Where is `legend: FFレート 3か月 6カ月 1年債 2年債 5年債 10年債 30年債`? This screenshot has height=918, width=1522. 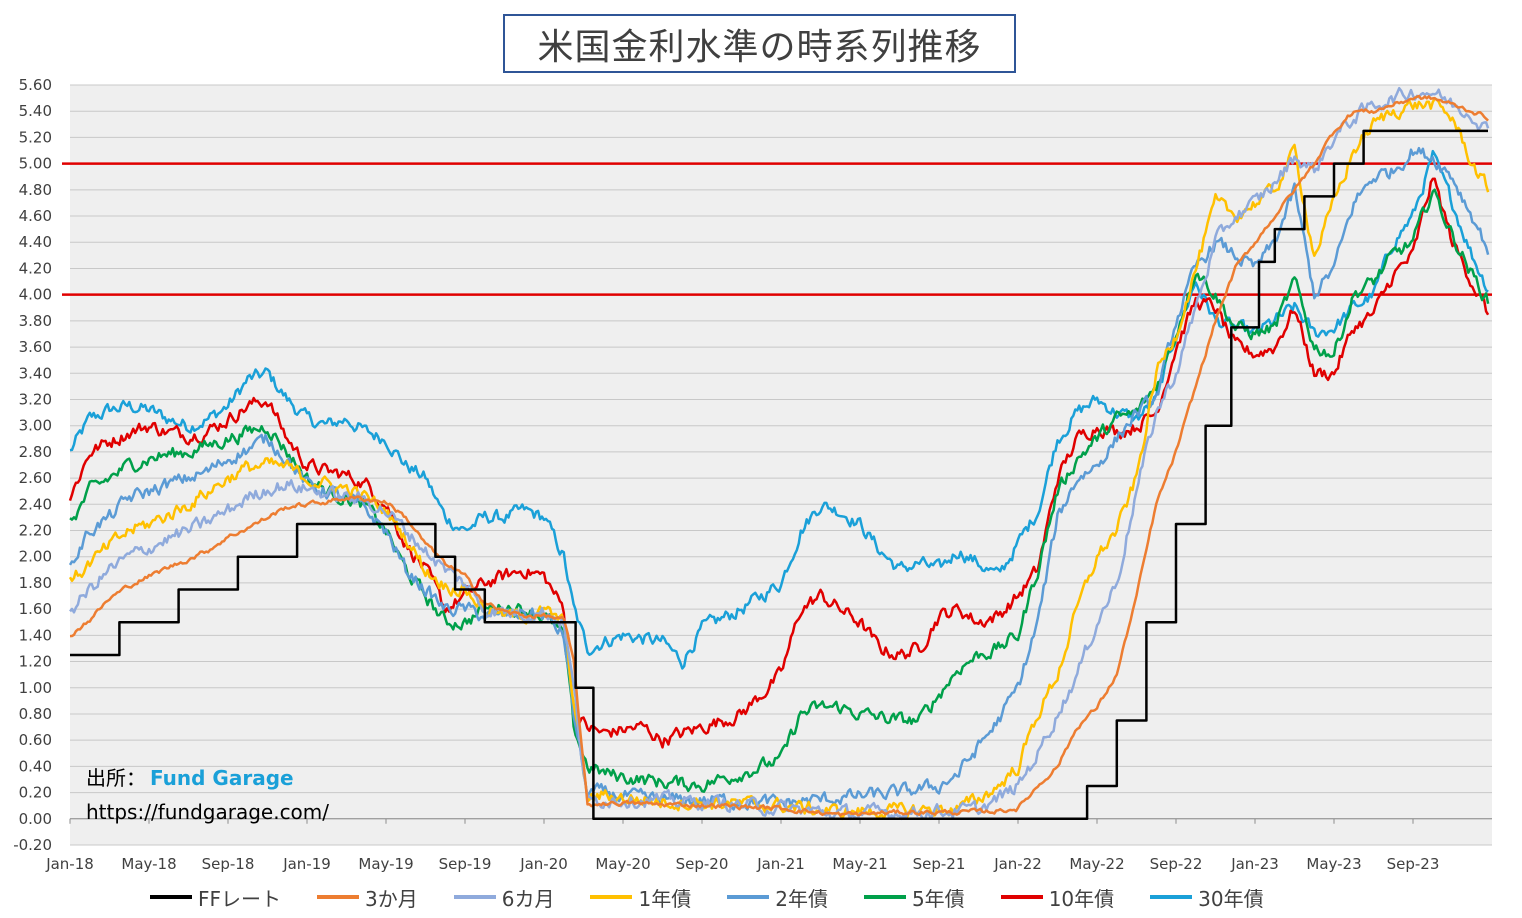
legend: FFレート 3か月 6カ月 1年債 2年債 5年債 10年債 30年債 is located at coordinates (770, 897).